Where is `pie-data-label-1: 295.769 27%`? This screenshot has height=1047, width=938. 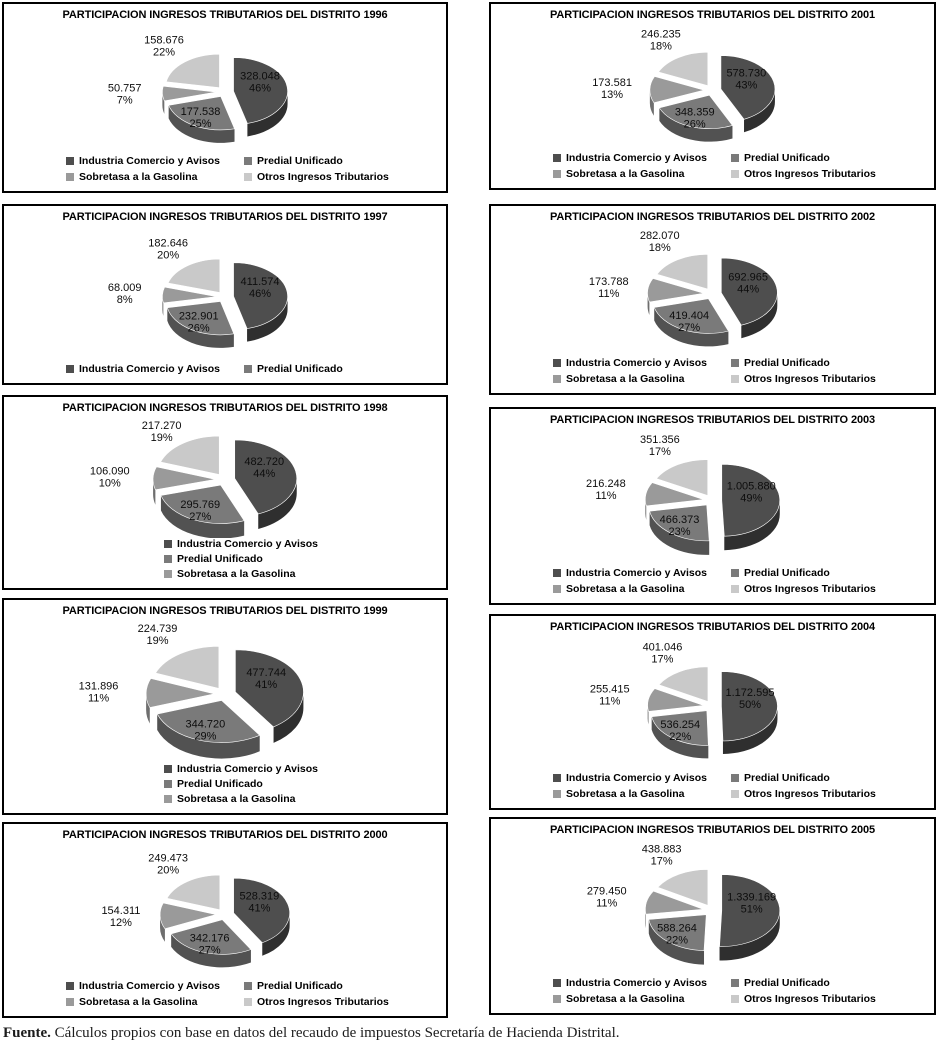 pie-data-label-1: 295.769 27% is located at coordinates (200, 511).